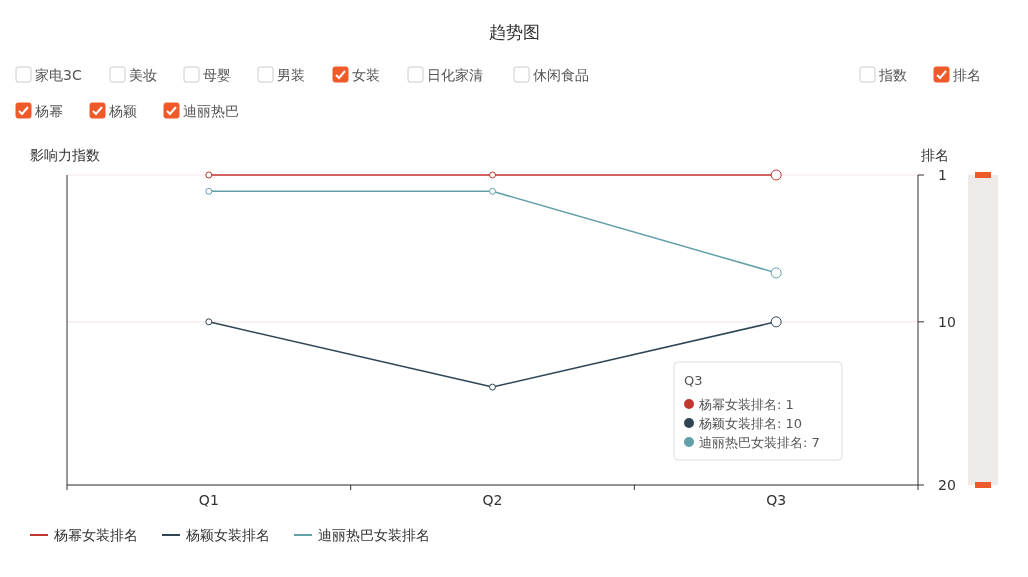 The height and width of the screenshot is (577, 1028). I want to click on text: 母婴, so click(217, 75).